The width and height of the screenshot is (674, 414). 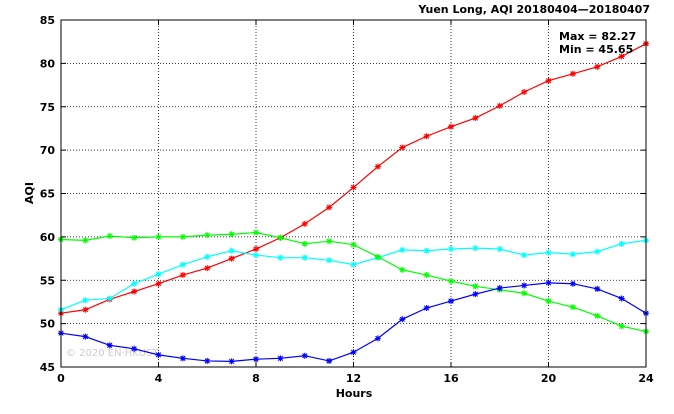 What do you see at coordinates (597, 36) in the screenshot?
I see `max-annotation: Max = 82.27` at bounding box center [597, 36].